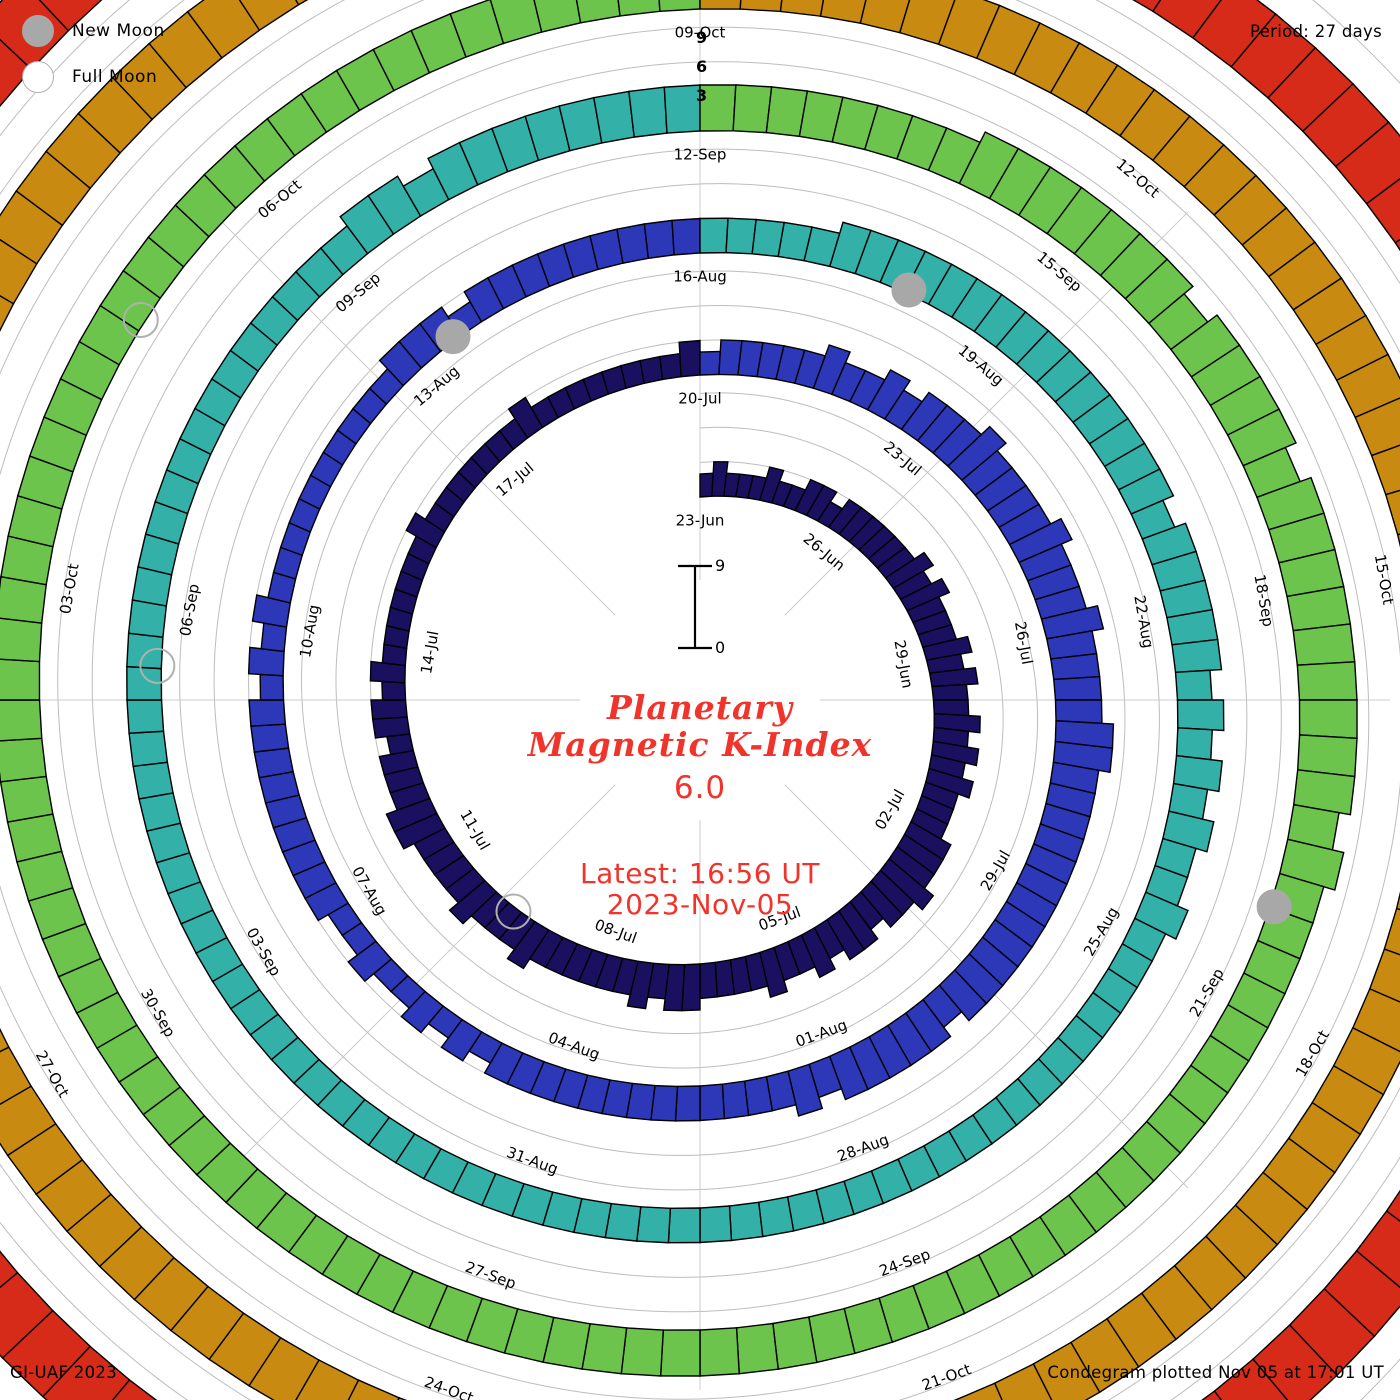  I want to click on scale-key-label-bottom: 0, so click(720, 647).